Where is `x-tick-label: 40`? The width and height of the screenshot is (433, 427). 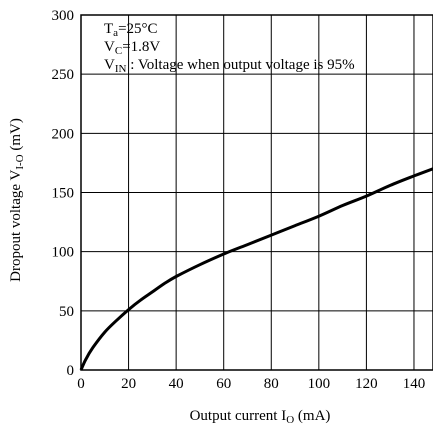 x-tick-label: 40 is located at coordinates (176, 384).